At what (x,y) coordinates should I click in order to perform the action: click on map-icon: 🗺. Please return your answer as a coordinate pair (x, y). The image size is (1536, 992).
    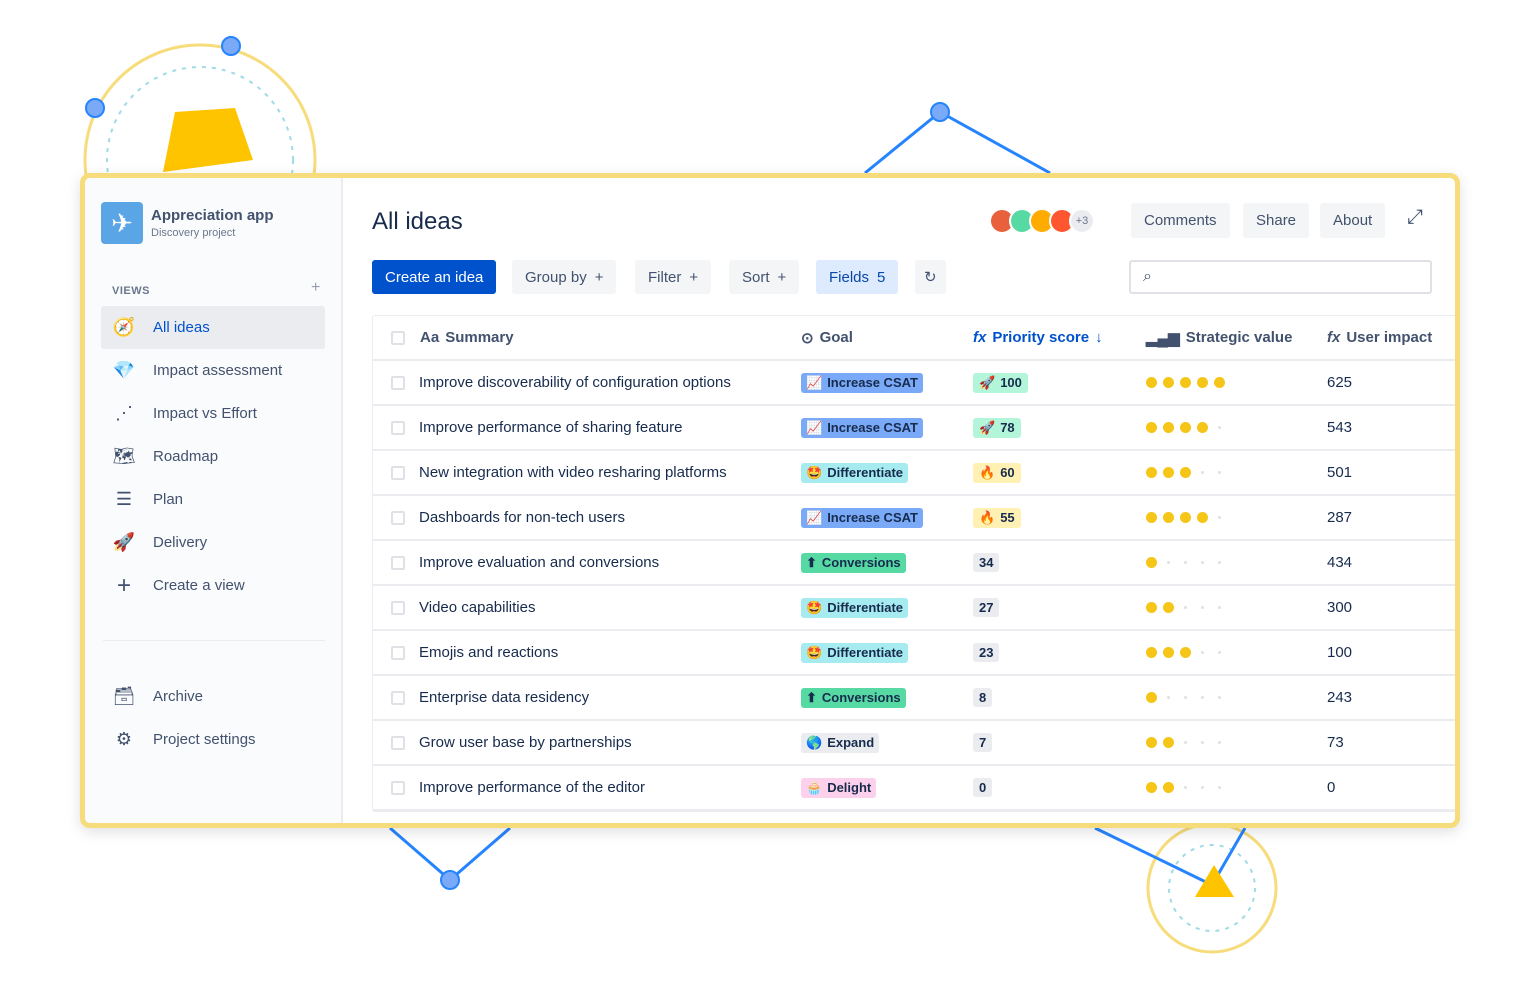
    Looking at the image, I should click on (124, 456).